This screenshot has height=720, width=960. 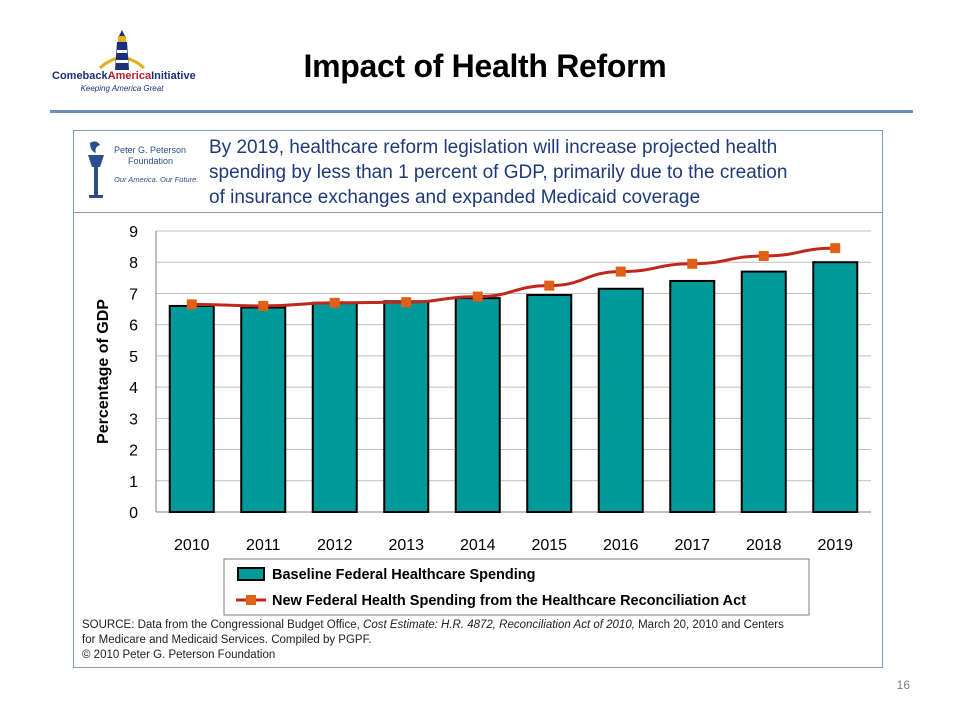 I want to click on line-marker-2018, so click(x=763, y=255).